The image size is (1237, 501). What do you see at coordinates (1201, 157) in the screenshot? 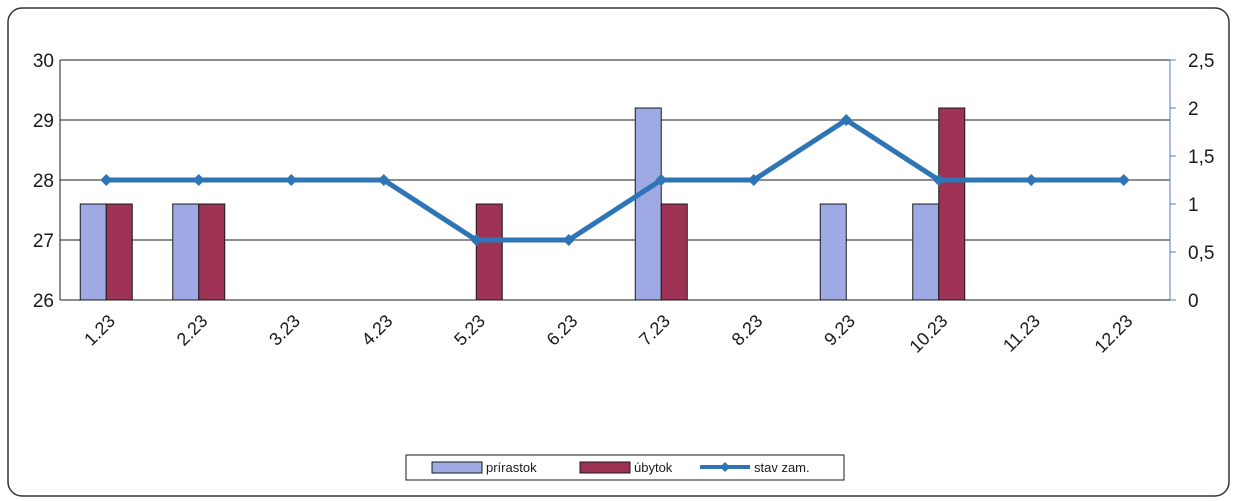
I see `right-tick-label: 1,5` at bounding box center [1201, 157].